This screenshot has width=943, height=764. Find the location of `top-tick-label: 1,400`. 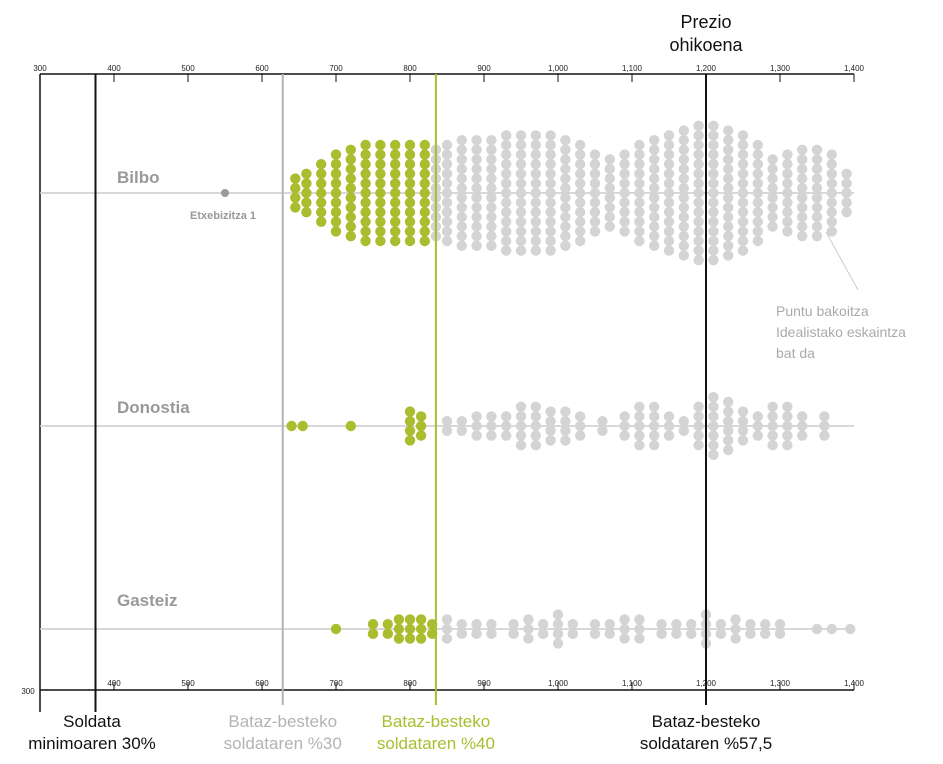

top-tick-label: 1,400 is located at coordinates (854, 68).